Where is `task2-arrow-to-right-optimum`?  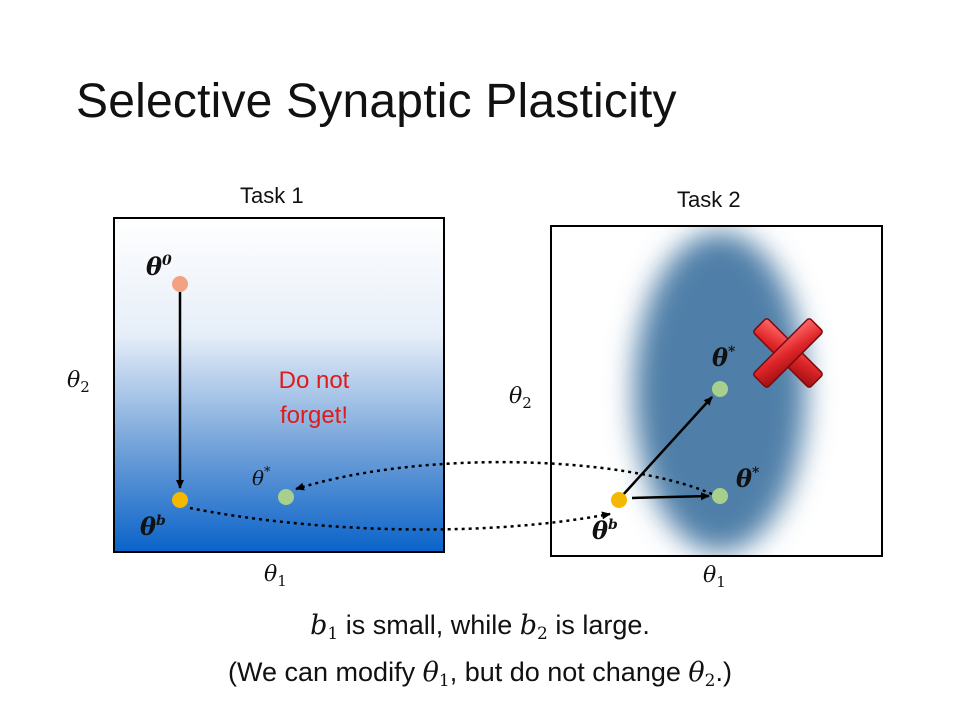
task2-arrow-to-right-optimum is located at coordinates (670, 496).